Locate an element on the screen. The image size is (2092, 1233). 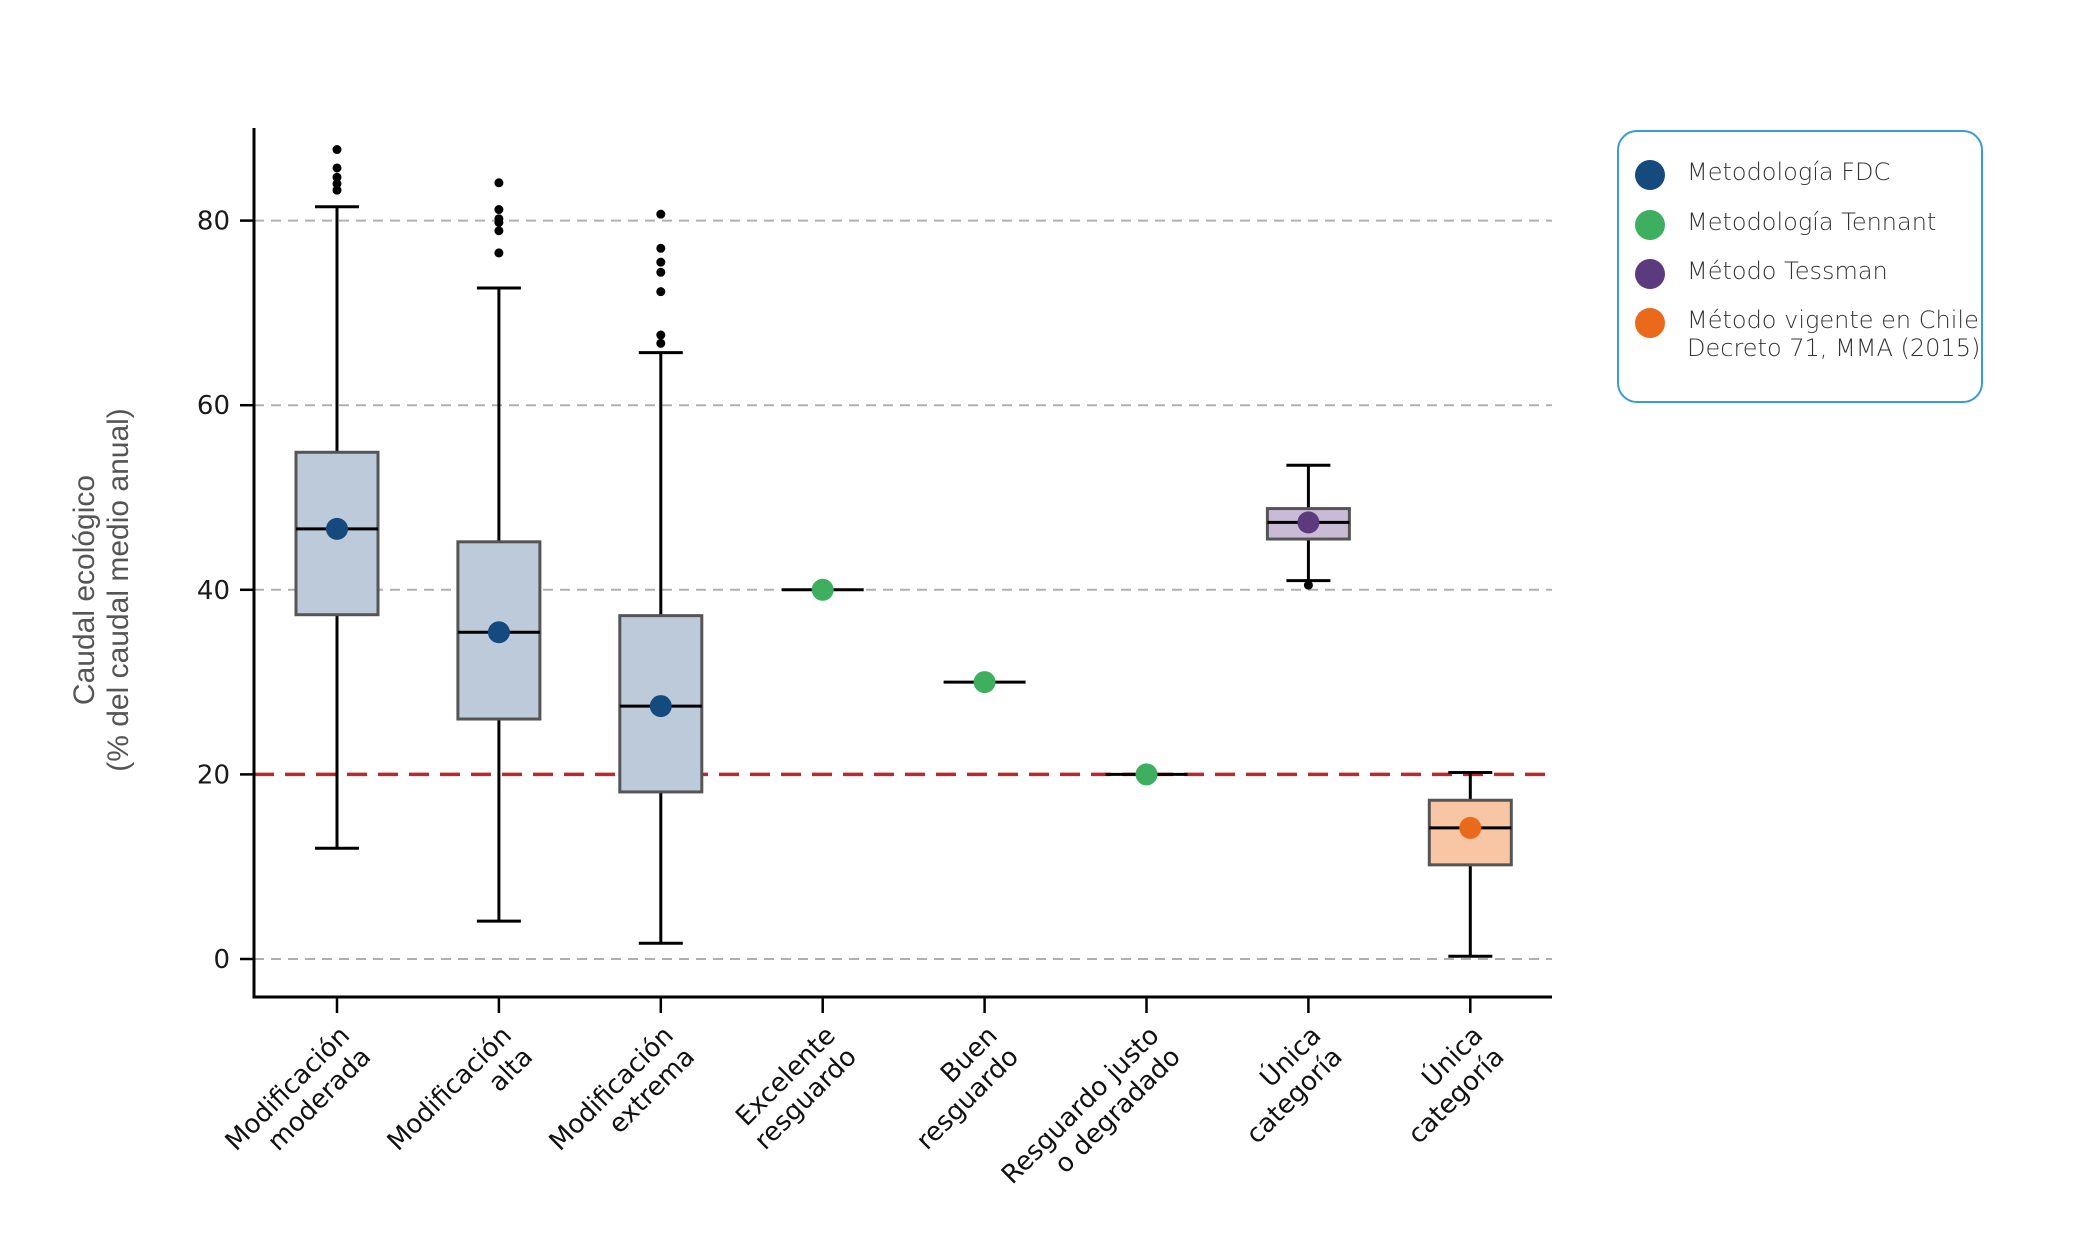
y-tick-label: 20 is located at coordinates (213, 775).